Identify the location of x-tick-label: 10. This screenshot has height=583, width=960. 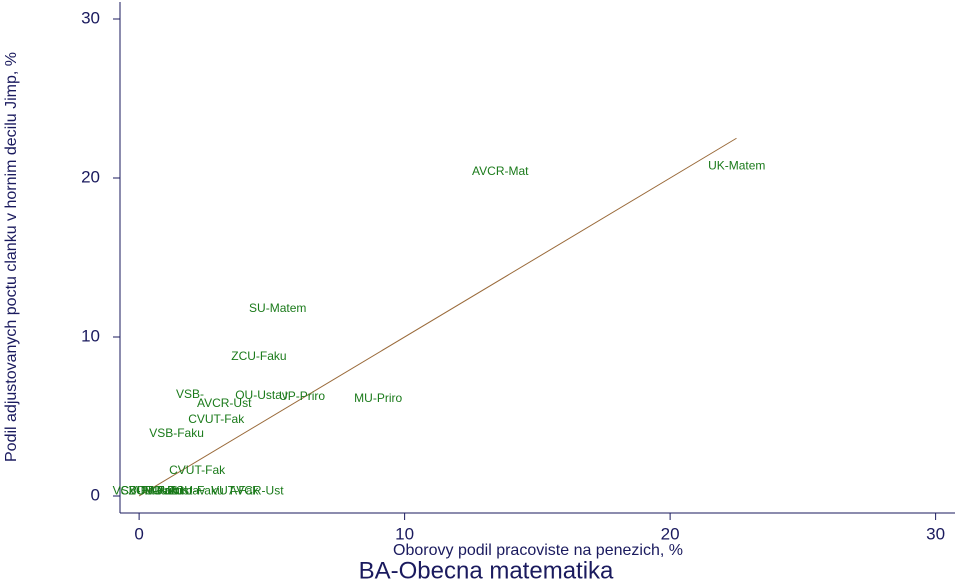
(404, 533).